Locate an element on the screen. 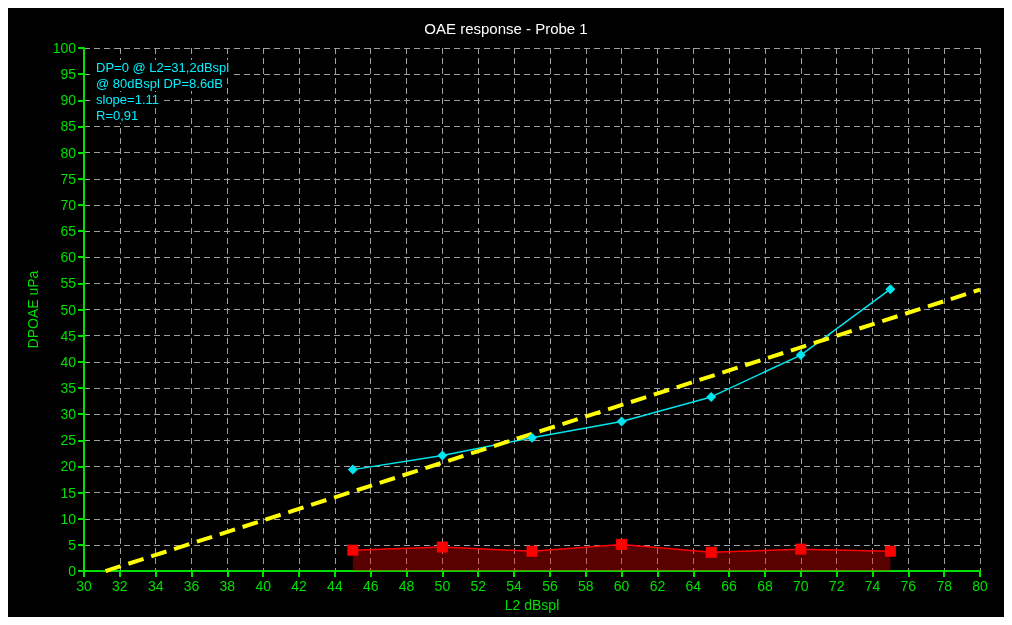 This screenshot has width=1012, height=625. x-tick-label: 68 is located at coordinates (765, 586).